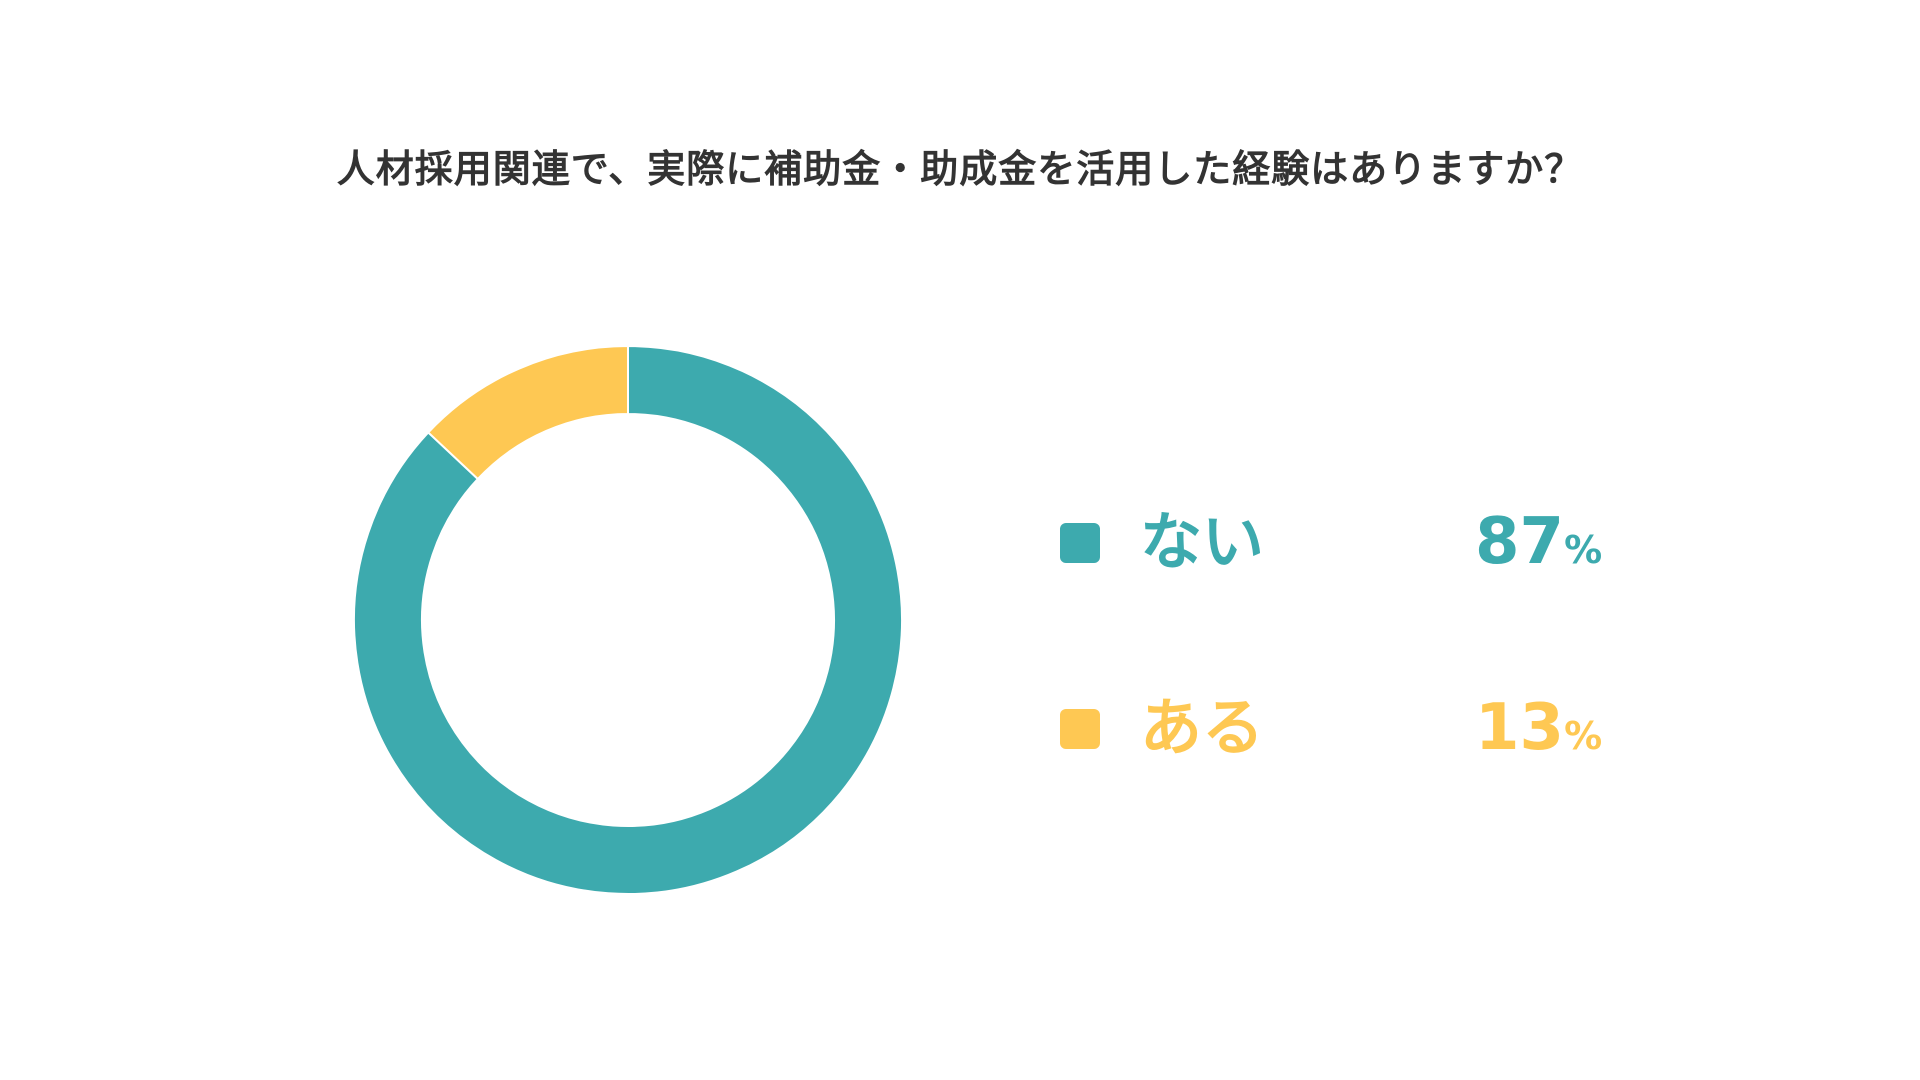 The image size is (1920, 1080). What do you see at coordinates (1080, 543) in the screenshot?
I see `legend-swatch-nai` at bounding box center [1080, 543].